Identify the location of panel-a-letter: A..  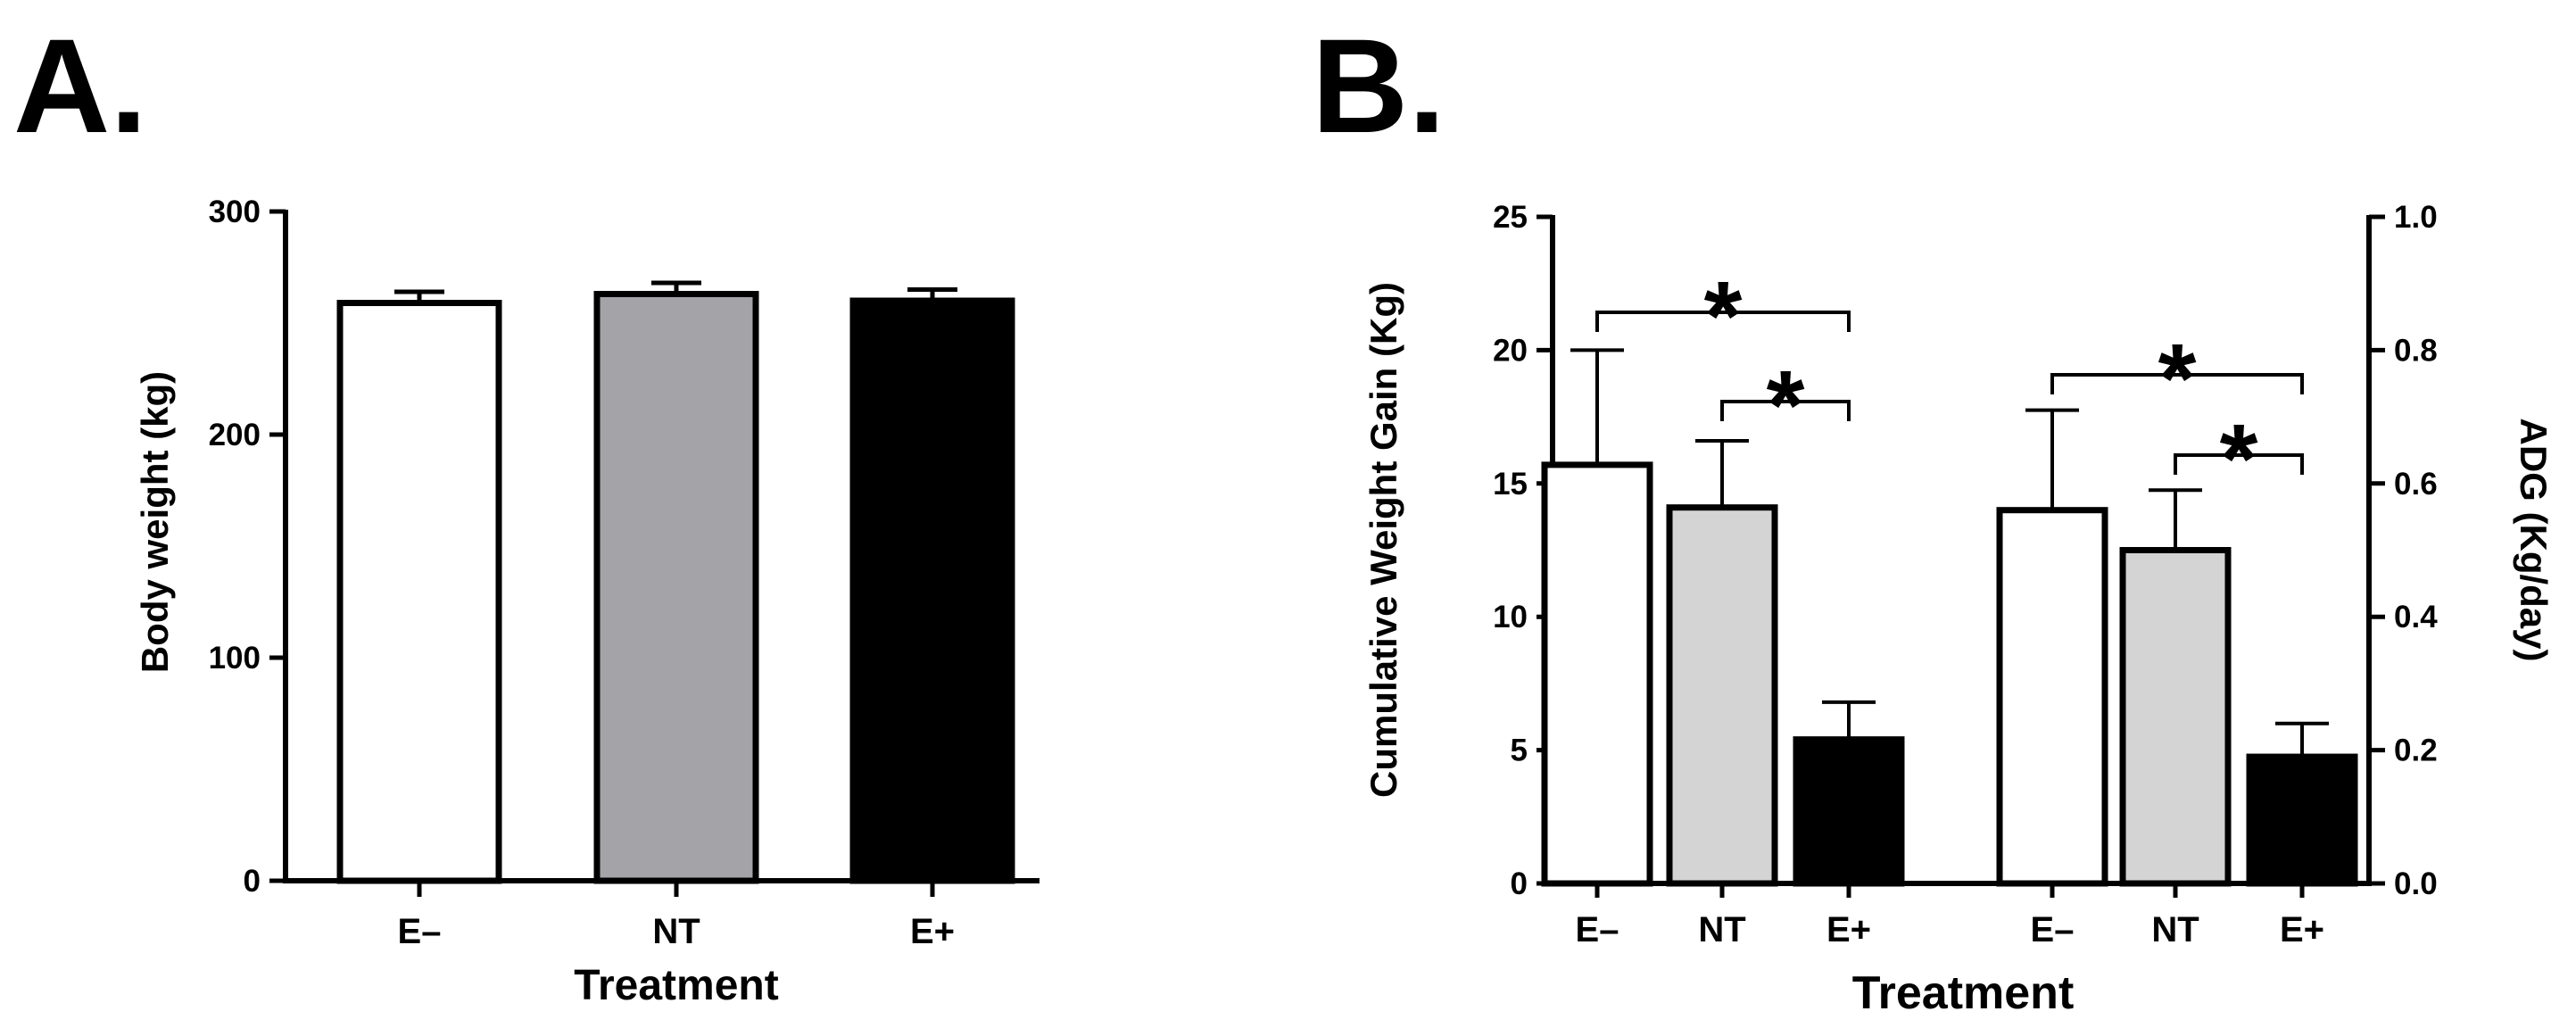
(80, 86).